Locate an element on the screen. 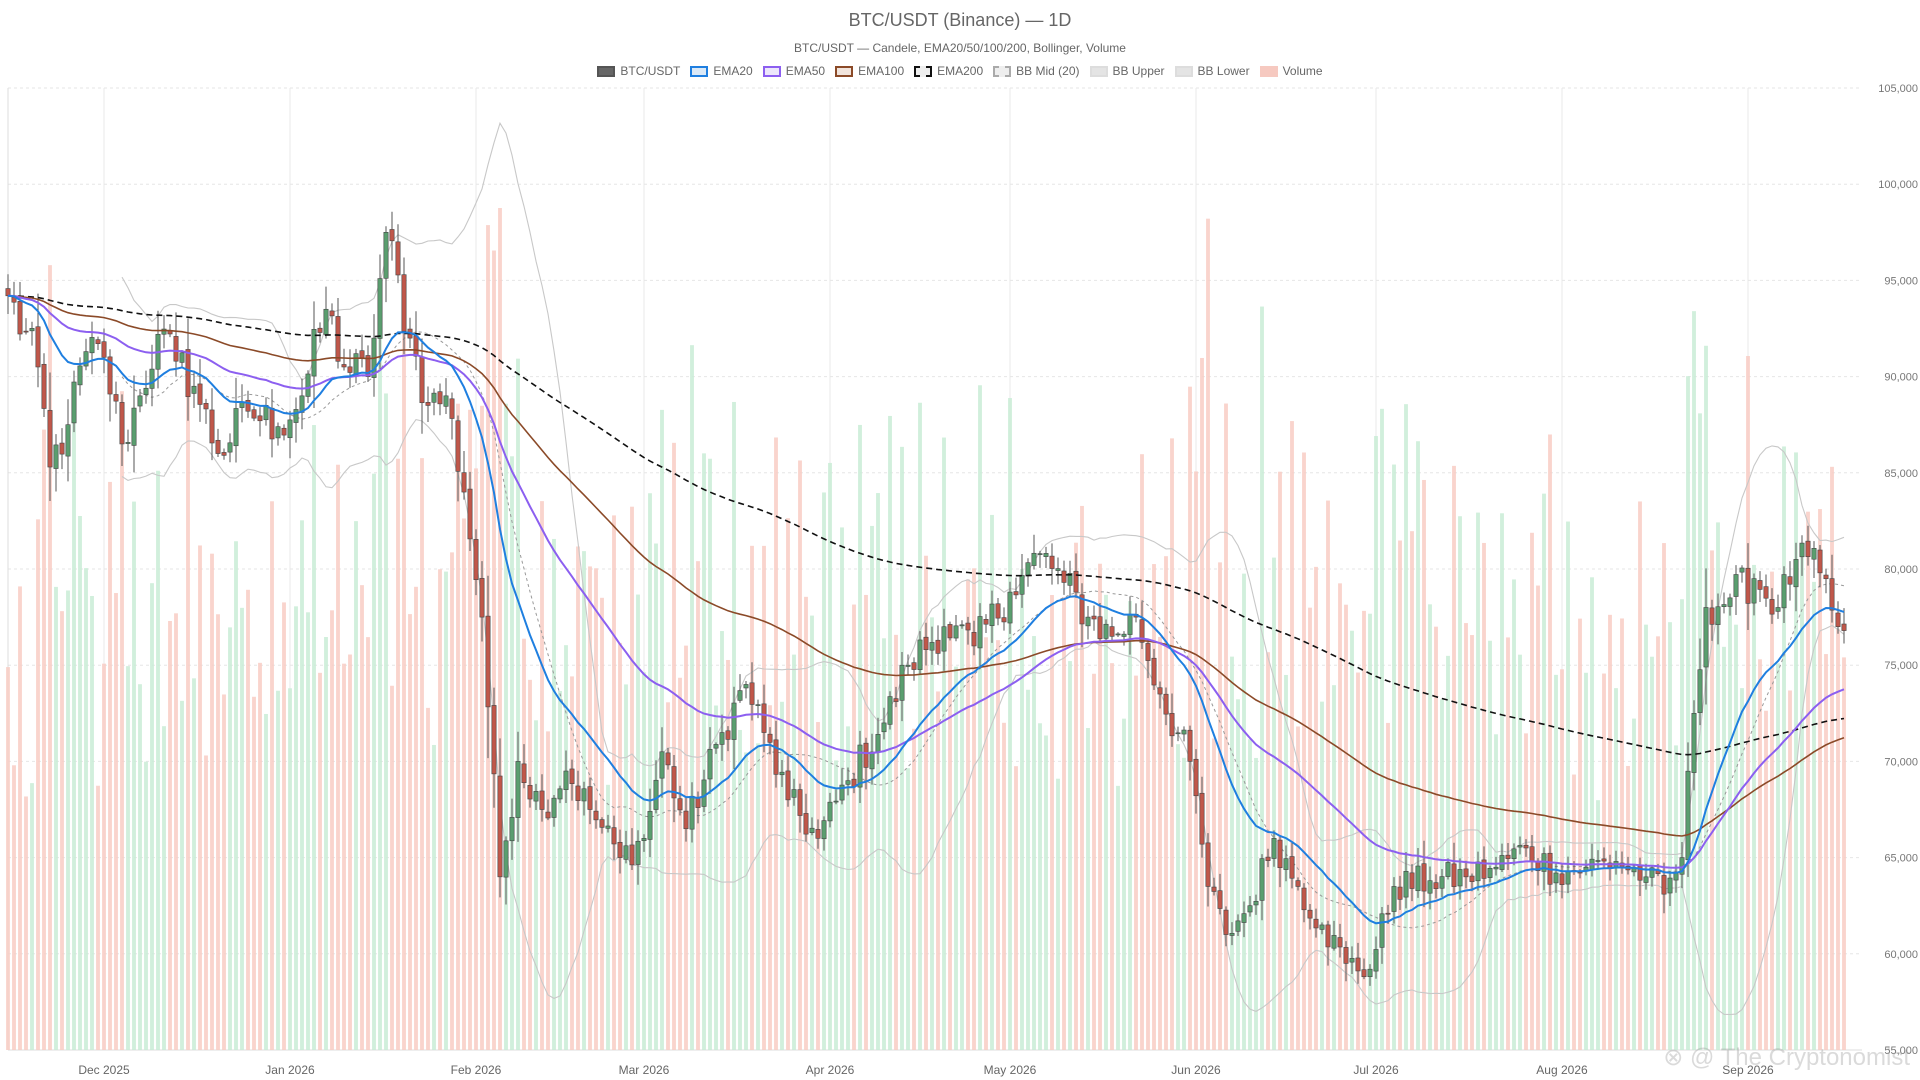 This screenshot has width=1920, height=1080. legend-item: EMA200 is located at coordinates (948, 71).